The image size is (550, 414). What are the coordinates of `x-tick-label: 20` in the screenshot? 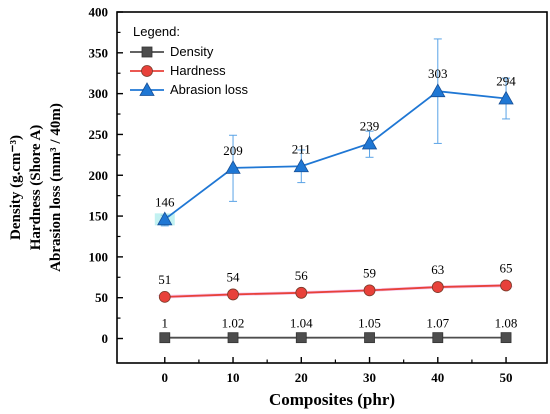 It's located at (301, 377).